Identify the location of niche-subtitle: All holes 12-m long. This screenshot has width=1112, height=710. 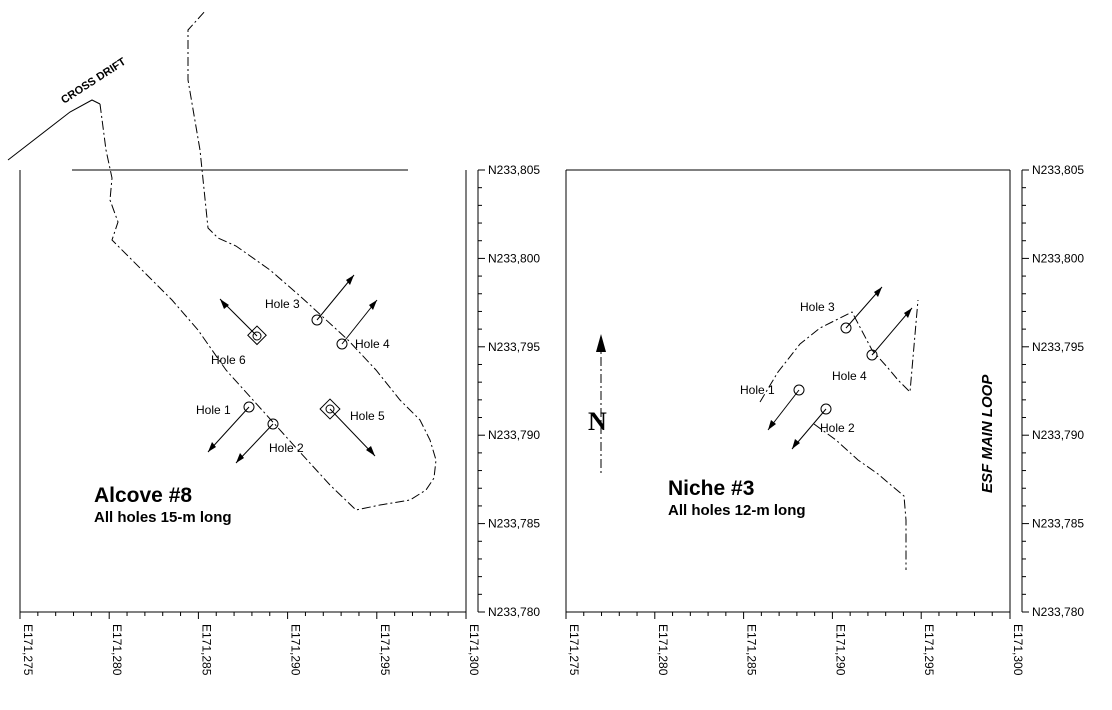
(737, 510).